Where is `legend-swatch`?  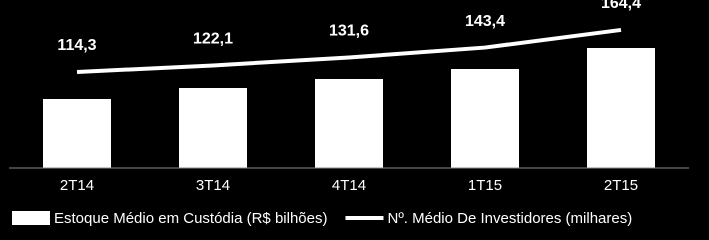
legend-swatch is located at coordinates (31, 218).